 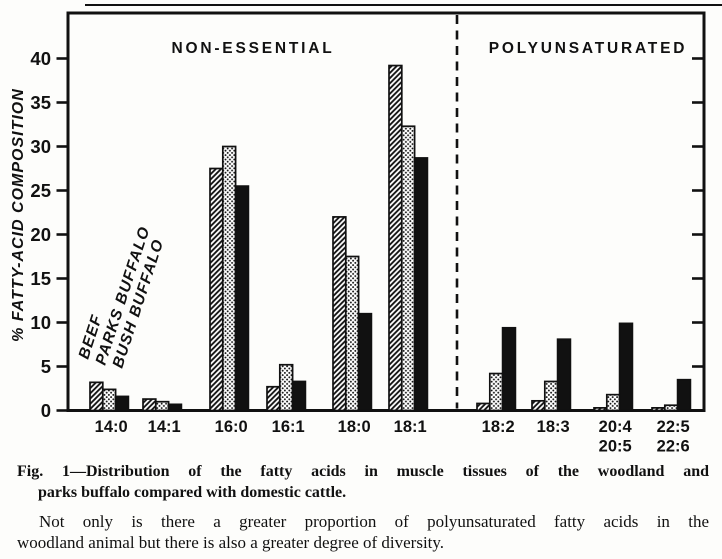 I want to click on y-axis-tick-label-20: 20, so click(x=40, y=234).